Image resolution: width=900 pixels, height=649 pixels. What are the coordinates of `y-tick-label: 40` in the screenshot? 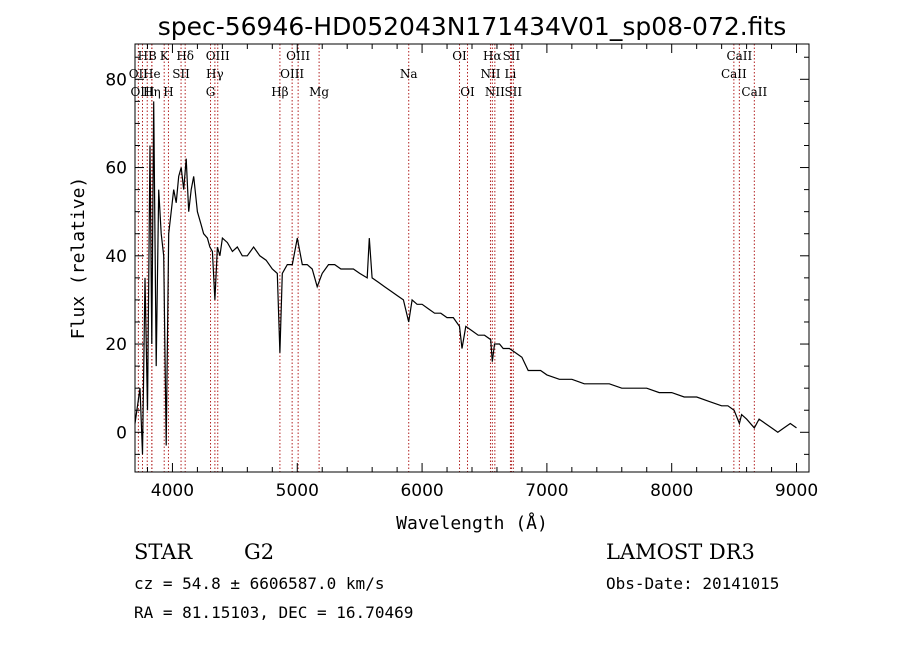 It's located at (116, 257).